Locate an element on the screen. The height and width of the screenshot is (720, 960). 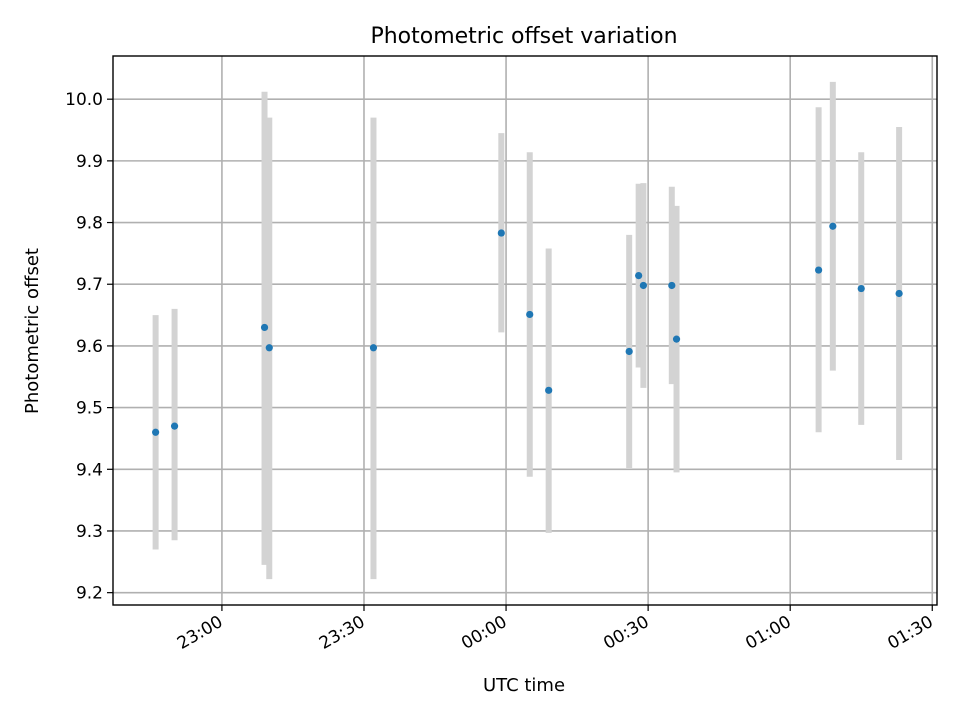
x-tick-label: 00:00 is located at coordinates (484, 633).